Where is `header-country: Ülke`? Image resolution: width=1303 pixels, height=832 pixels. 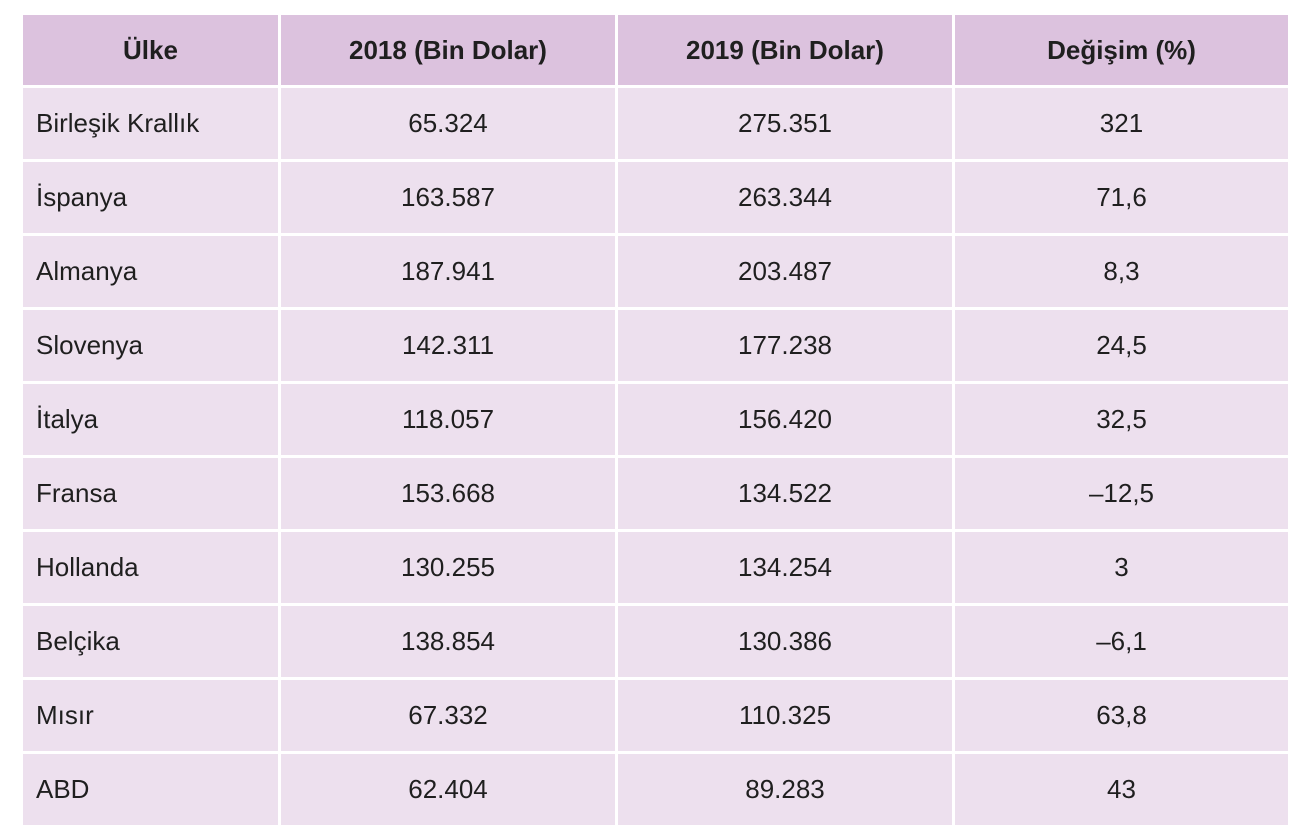 header-country: Ülke is located at coordinates (150, 50).